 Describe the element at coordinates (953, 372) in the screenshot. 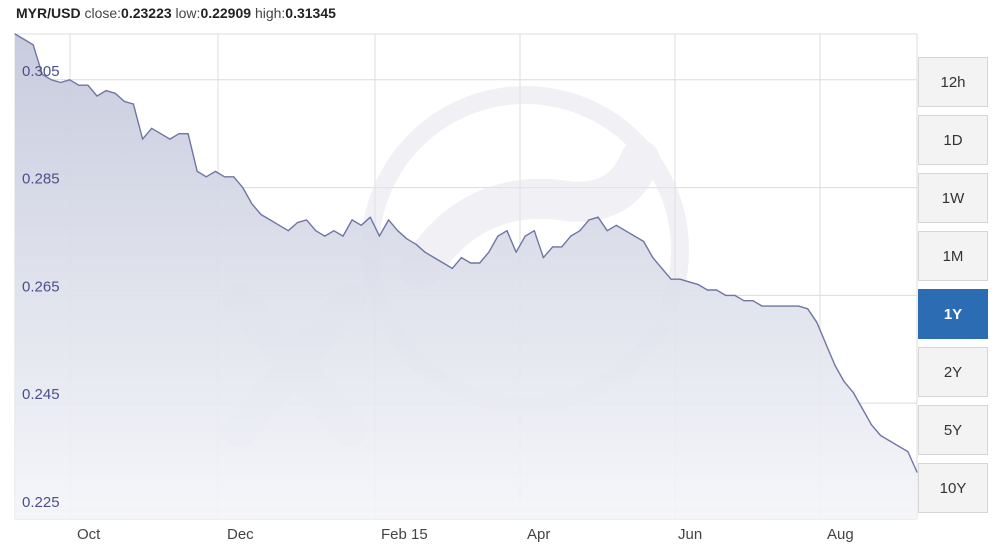

I see `range-button-2y: 2Y` at that location.